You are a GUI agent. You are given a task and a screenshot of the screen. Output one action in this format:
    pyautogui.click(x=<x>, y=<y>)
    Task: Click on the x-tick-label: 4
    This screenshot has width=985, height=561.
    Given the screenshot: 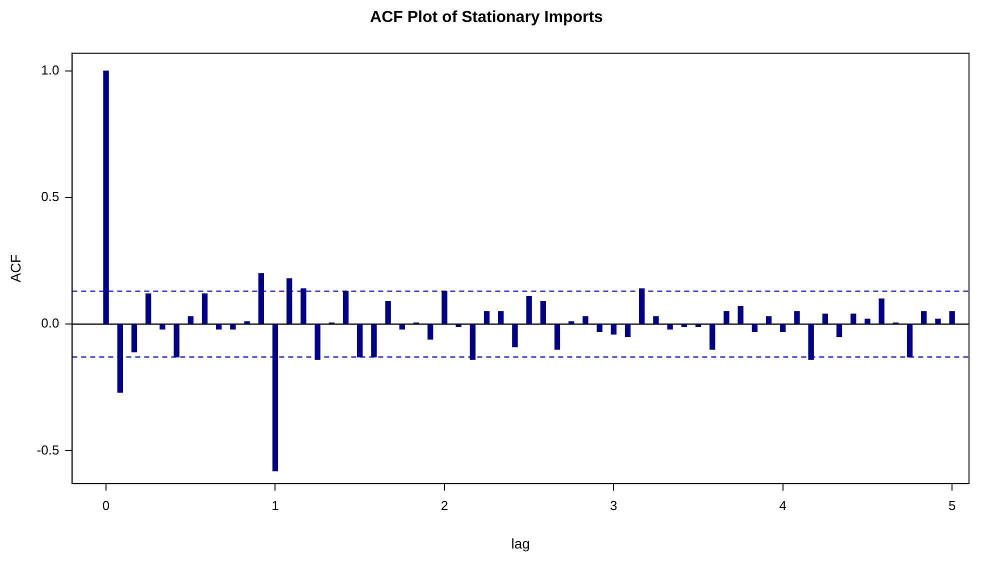 What is the action you would take?
    pyautogui.click(x=782, y=505)
    